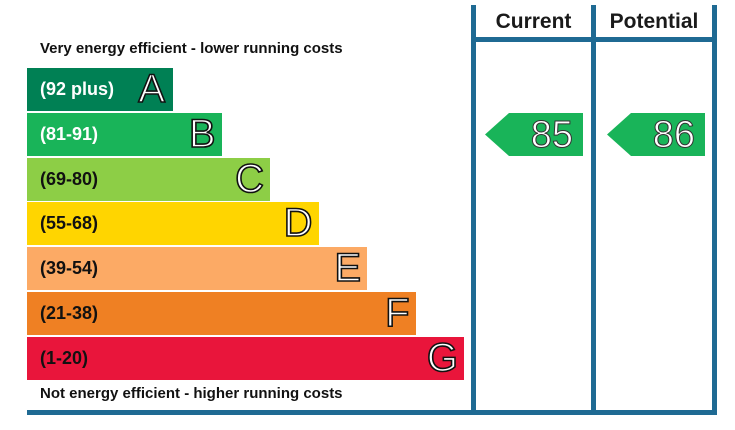  I want to click on band-a: (92 plus) A, so click(100, 89).